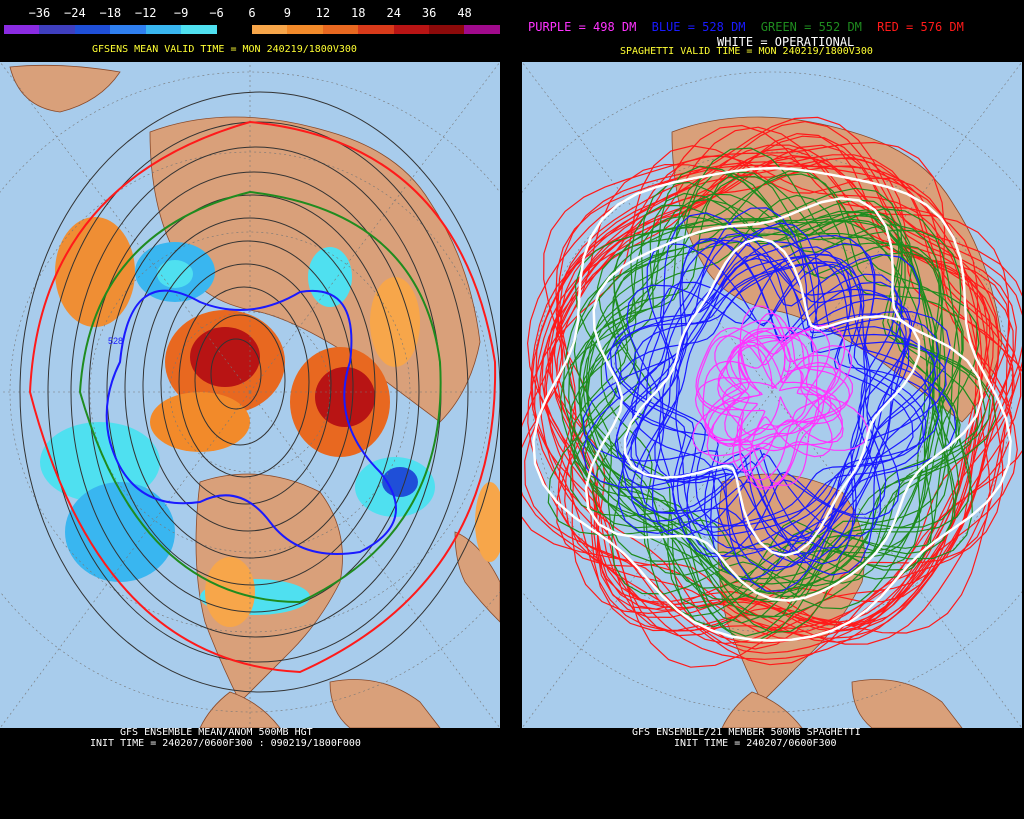 Image resolution: width=1024 pixels, height=819 pixels. I want to click on legend-purple: PURPLE = 498 DM, so click(582, 27).